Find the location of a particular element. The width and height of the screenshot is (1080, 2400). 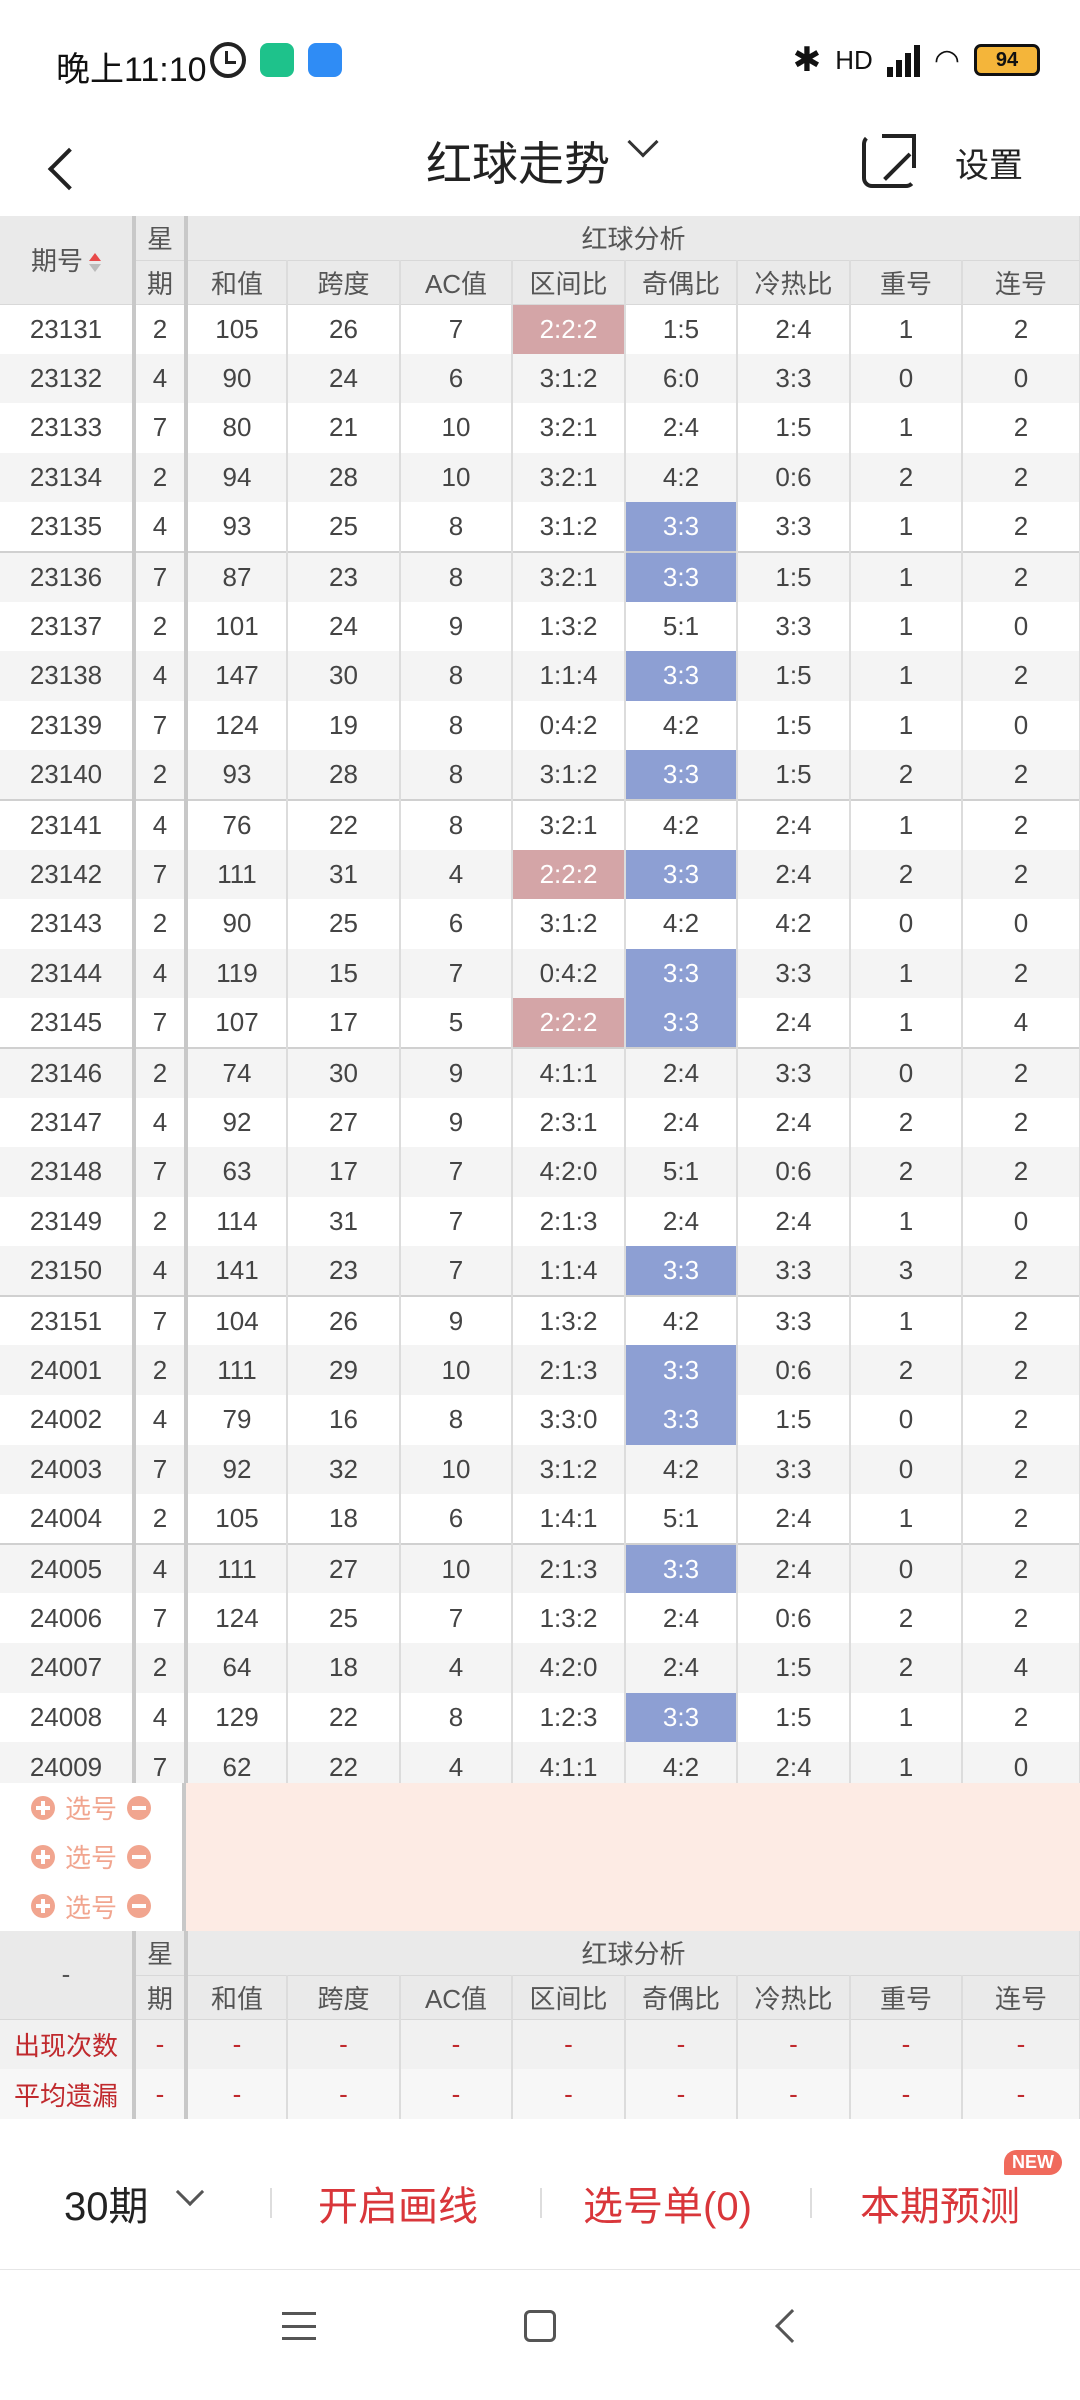

stats-group-header: 红球分析 is located at coordinates (633, 1953).